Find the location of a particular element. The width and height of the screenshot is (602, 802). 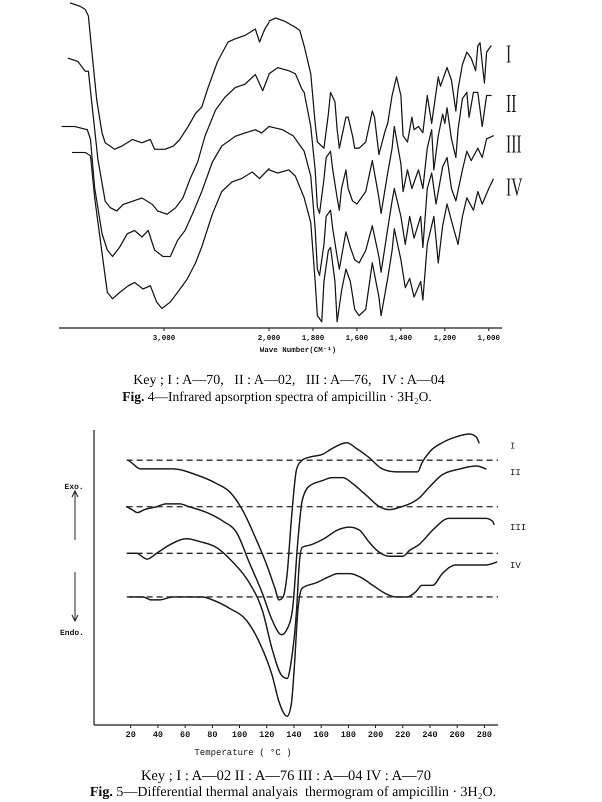

x-tick-label: 20 is located at coordinates (131, 735).